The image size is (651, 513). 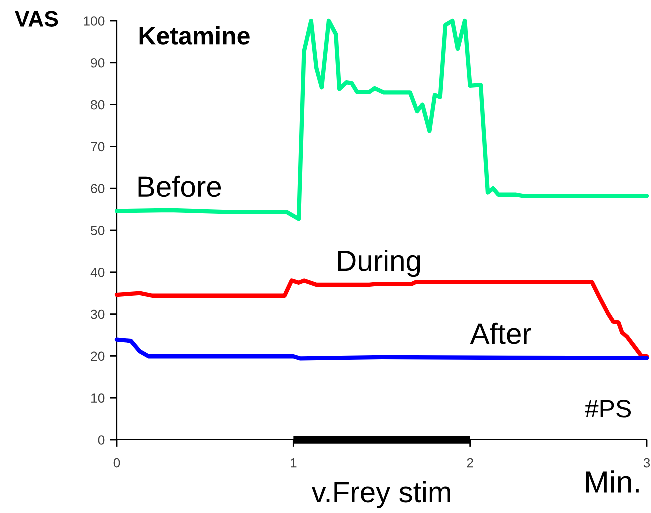 What do you see at coordinates (379, 264) in the screenshot?
I see `annotation: During` at bounding box center [379, 264].